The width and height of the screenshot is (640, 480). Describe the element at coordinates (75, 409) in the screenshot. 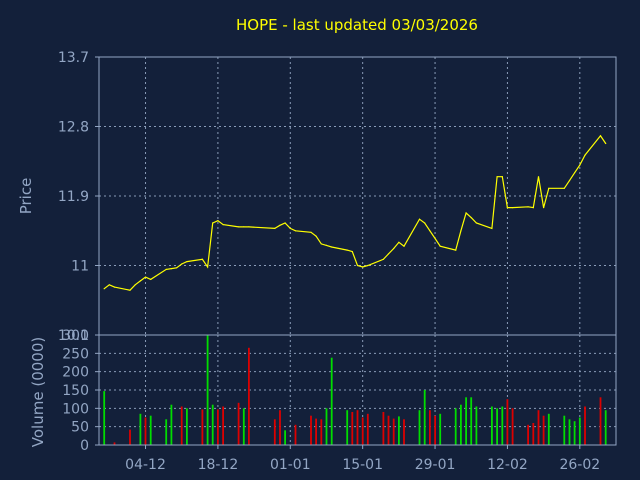

I see `volume-tick-label: 100` at that location.